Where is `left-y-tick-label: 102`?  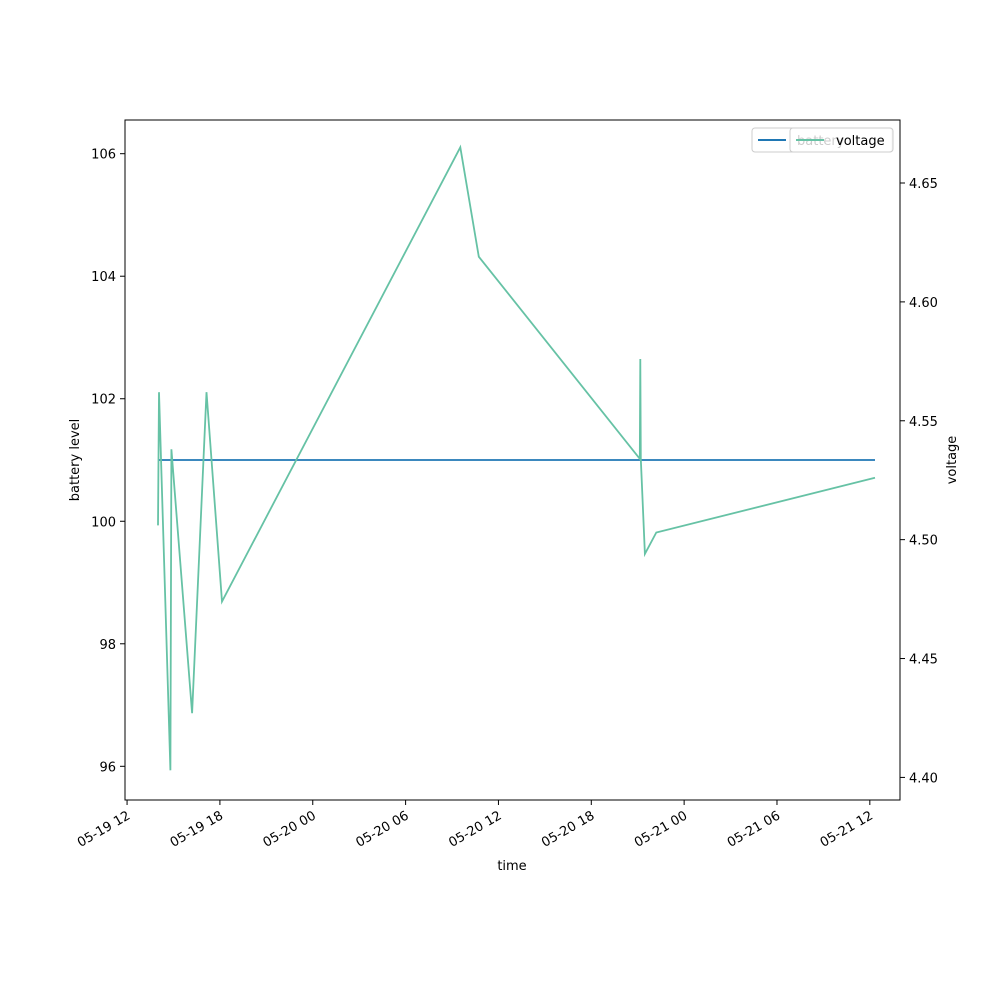
left-y-tick-label: 102 is located at coordinates (103, 400).